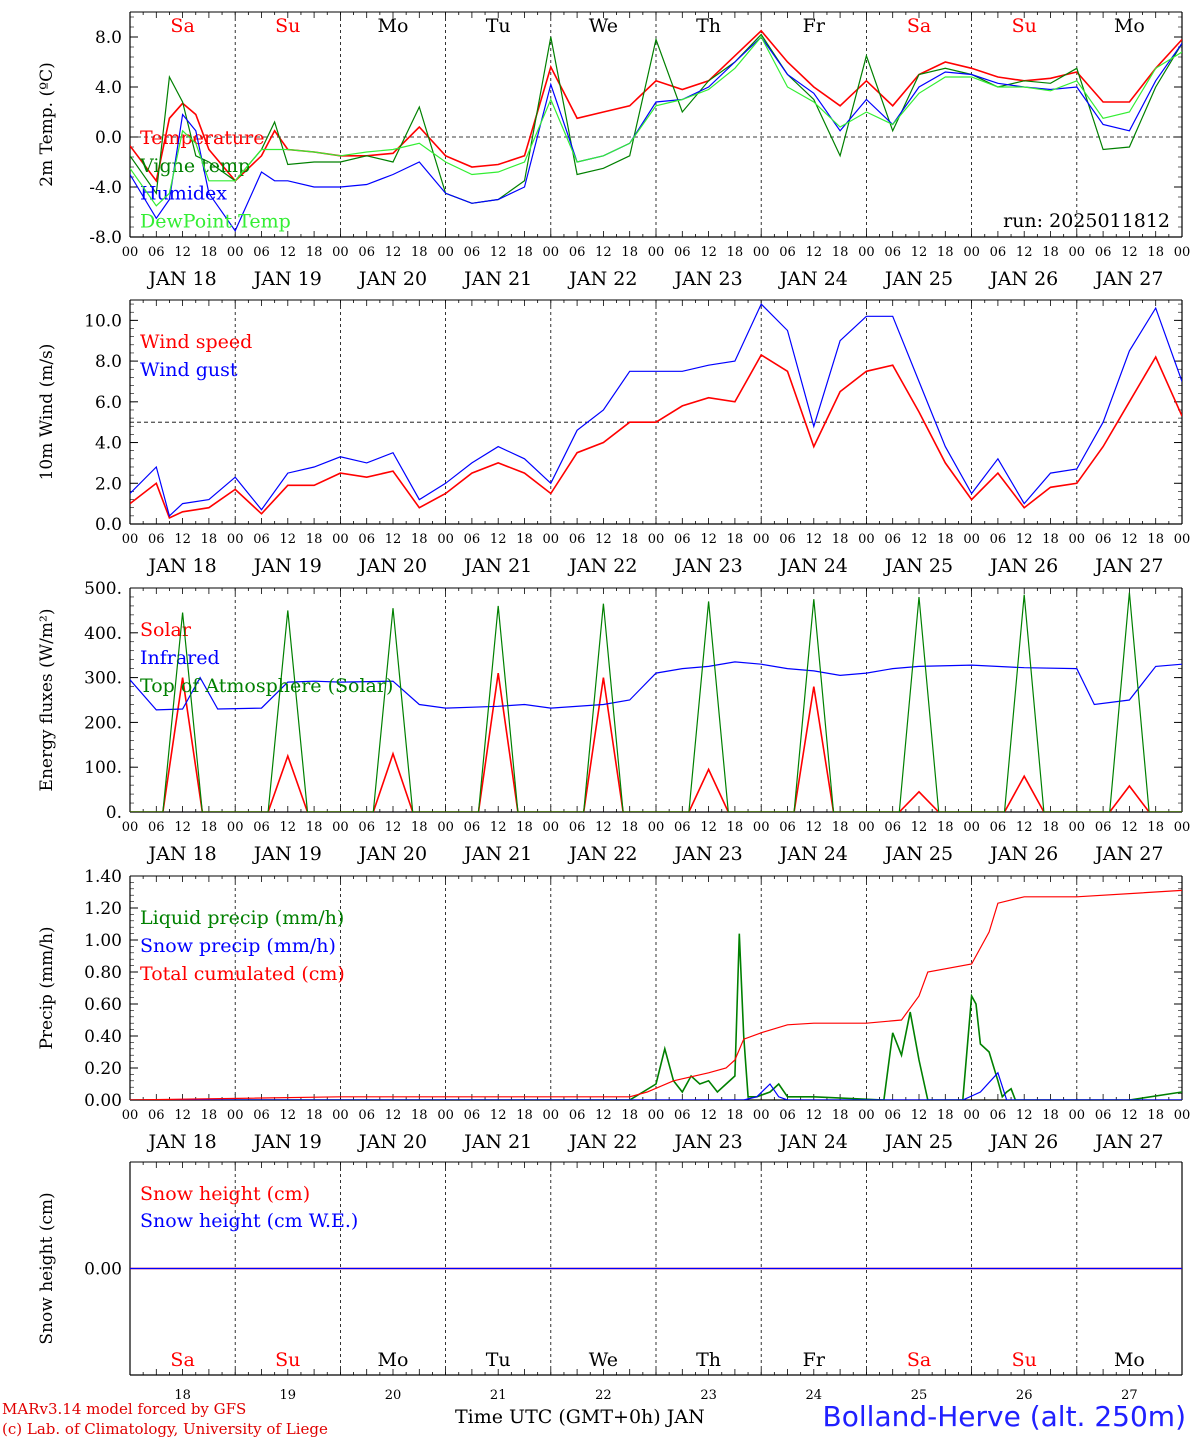 Image resolution: width=1194 pixels, height=1440 pixels. What do you see at coordinates (103, 321) in the screenshot?
I see `y-tick-label: 10.0` at bounding box center [103, 321].